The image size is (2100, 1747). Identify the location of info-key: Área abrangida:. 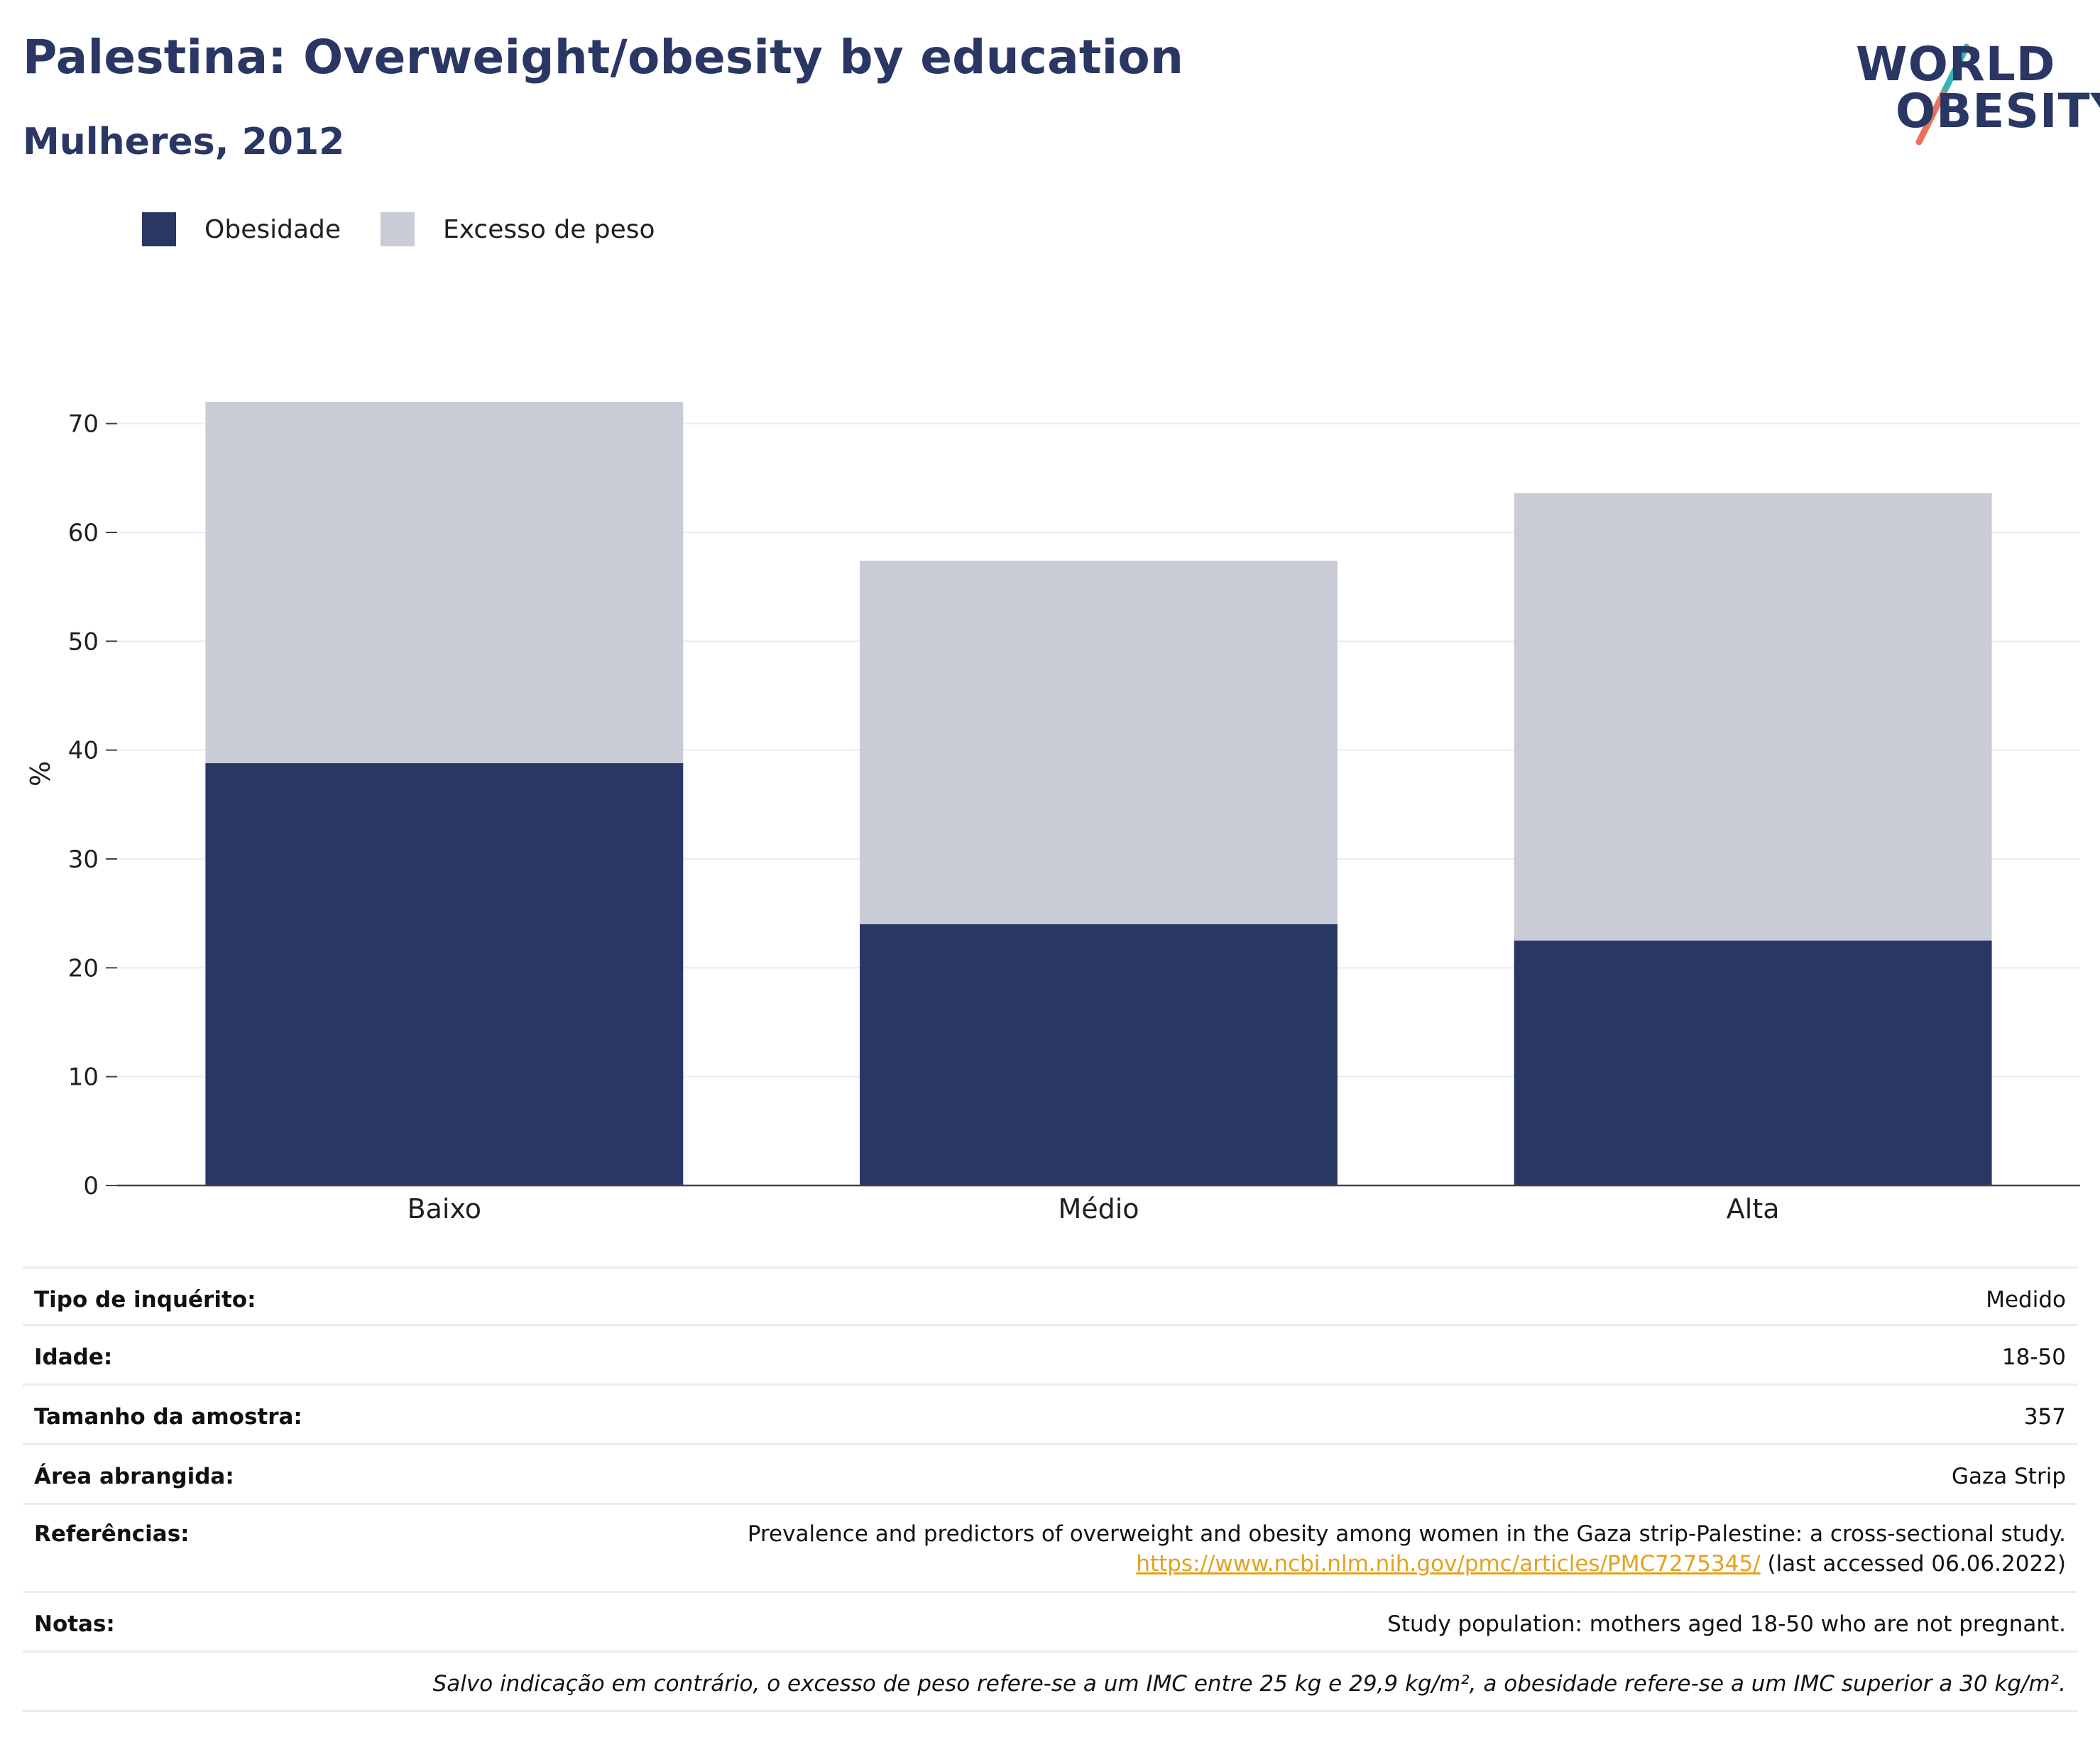
(134, 1476).